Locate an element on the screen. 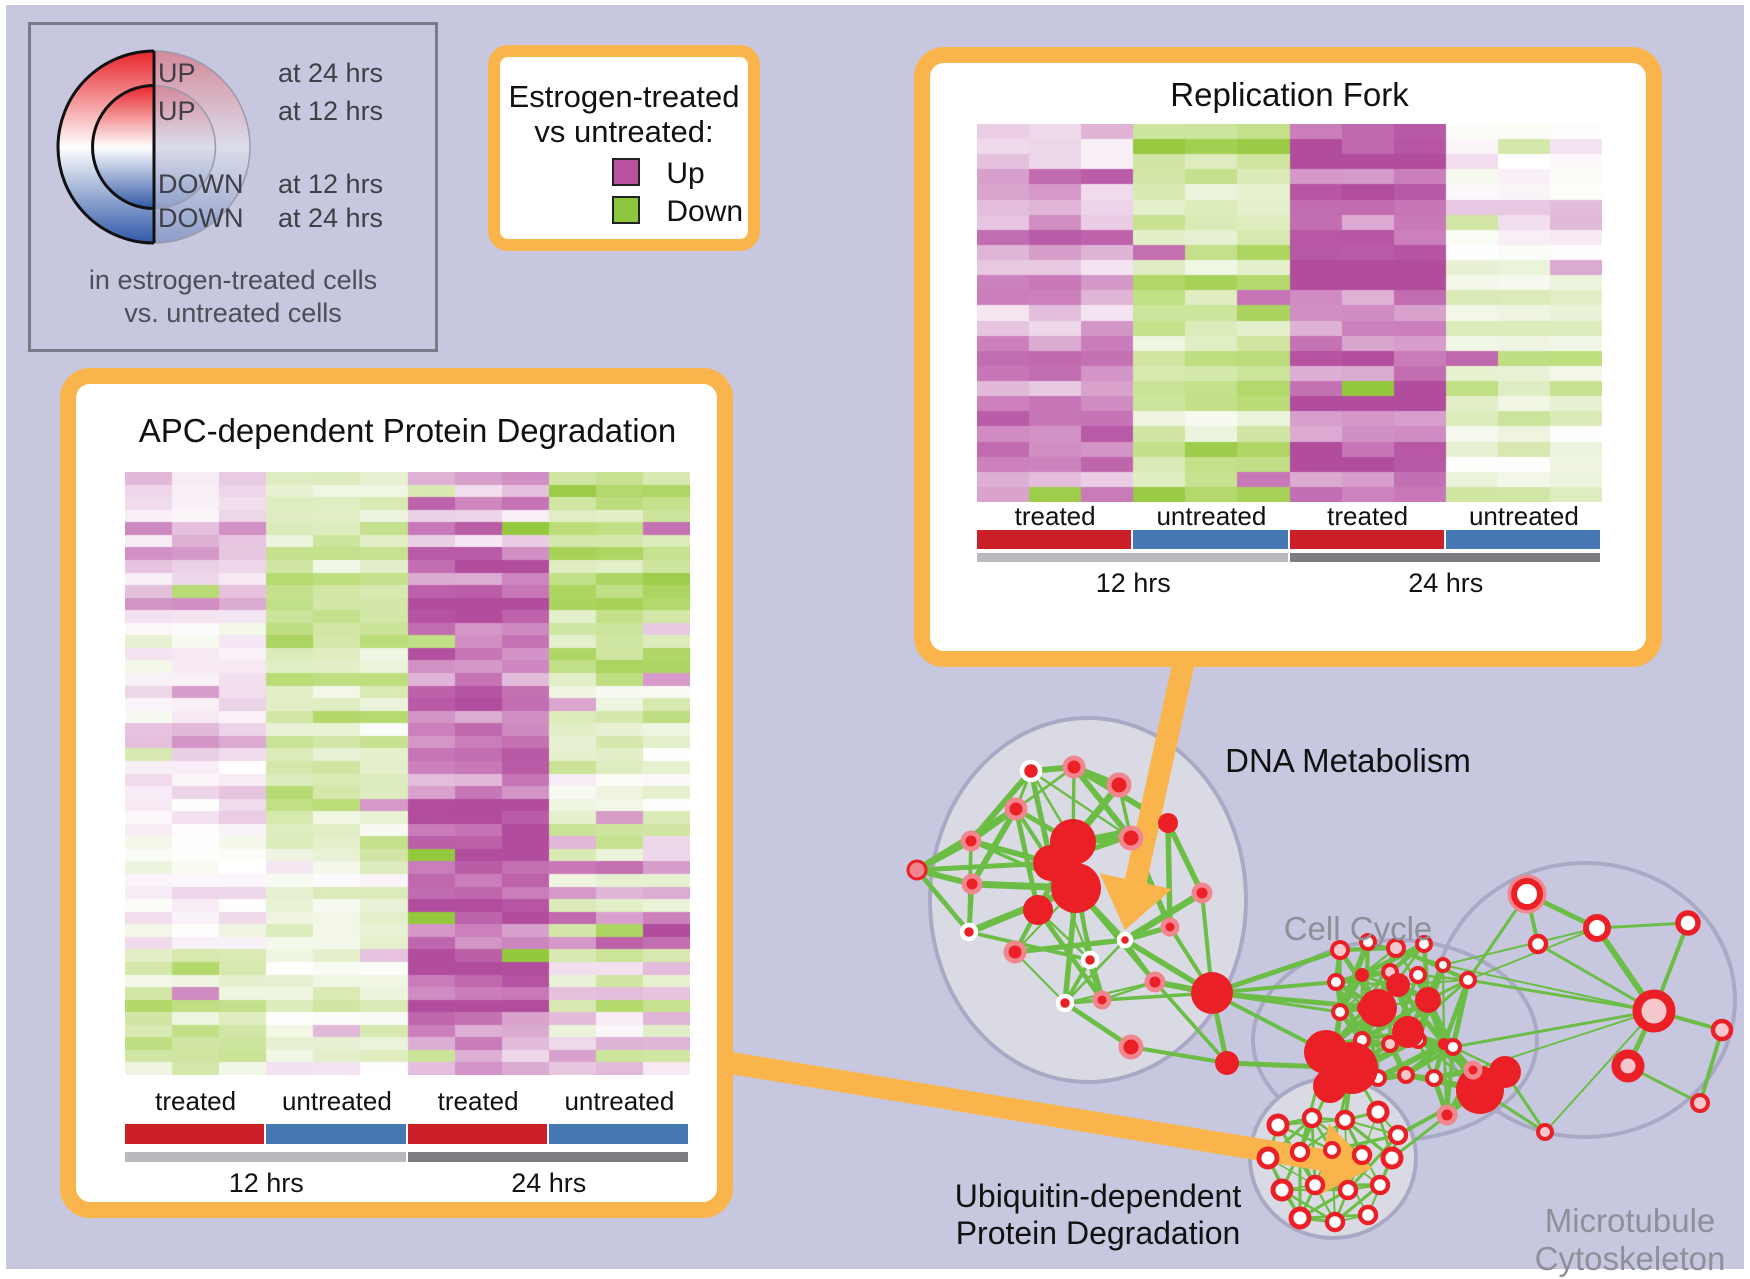  outer-left-outline is located at coordinates (105, 147).